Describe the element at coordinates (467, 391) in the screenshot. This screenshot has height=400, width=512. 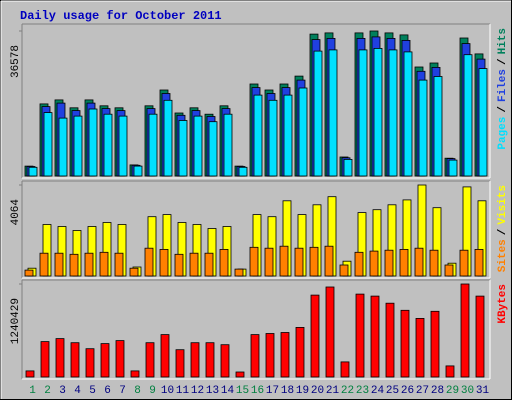
I see `x-tick-label: 30` at that location.